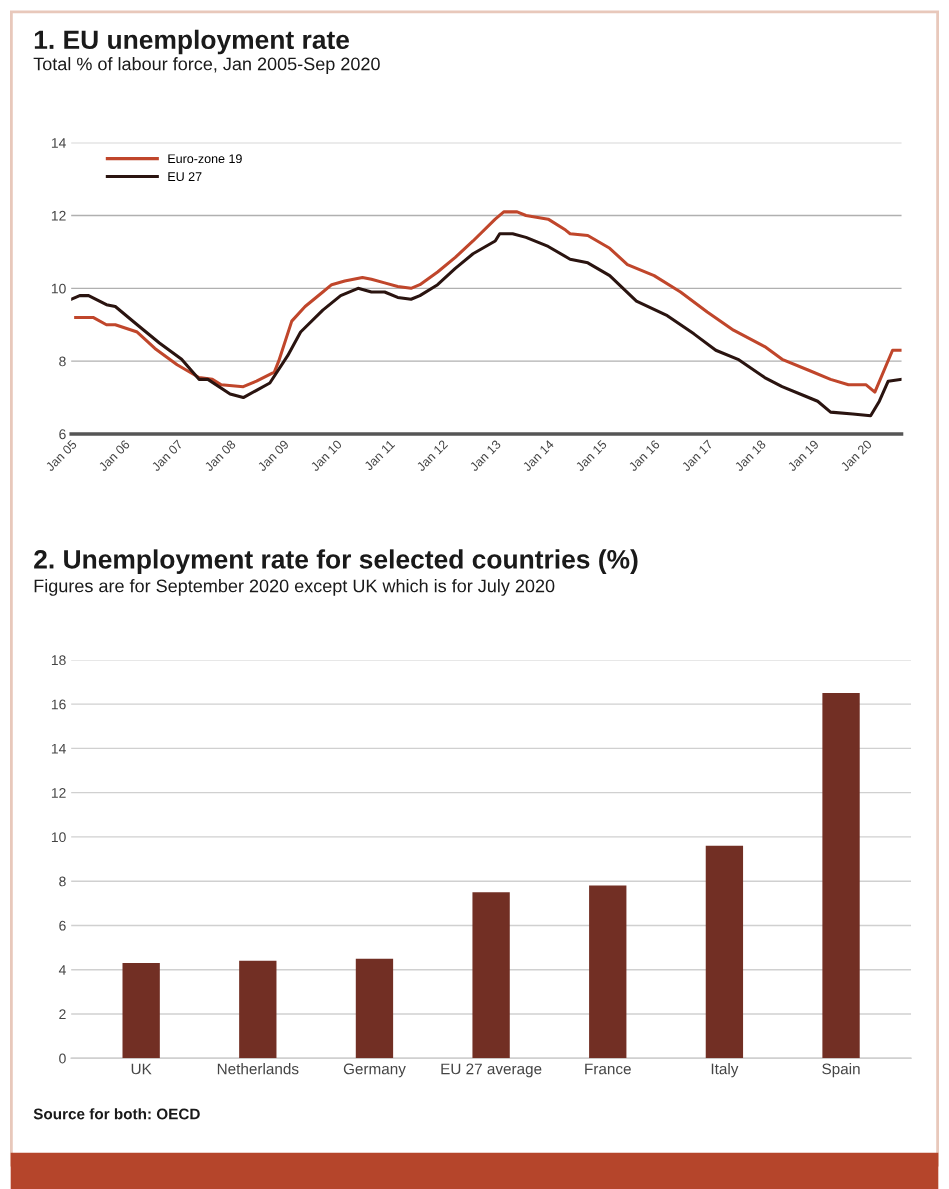 The width and height of the screenshot is (949, 1189). Describe the element at coordinates (379, 455) in the screenshot. I see `x-tick-label: Jan 11` at that location.